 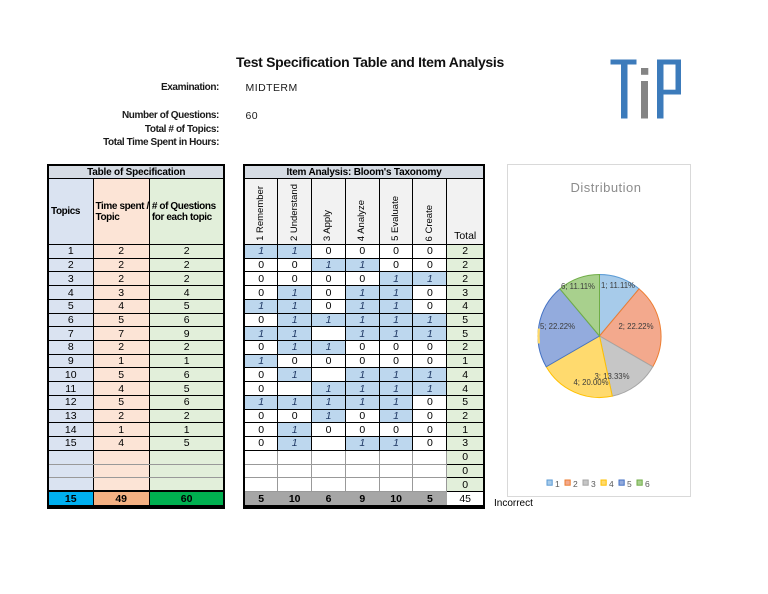 I want to click on svg-text: 3, so click(x=593, y=484).